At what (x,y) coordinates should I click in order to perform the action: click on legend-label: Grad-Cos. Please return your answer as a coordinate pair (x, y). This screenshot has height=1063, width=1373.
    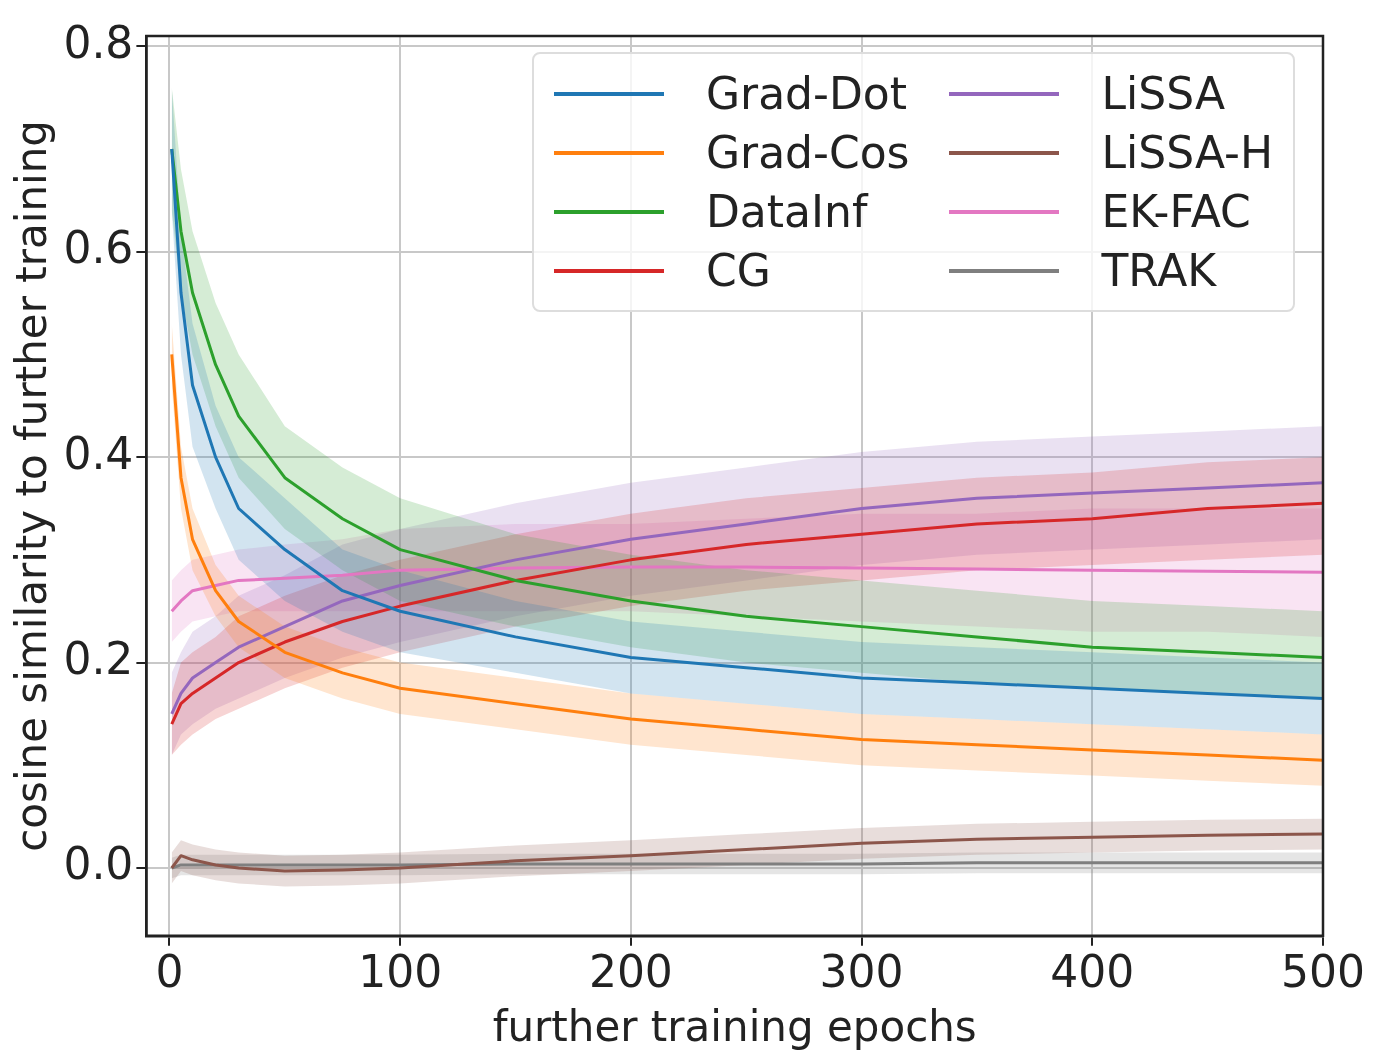
    Looking at the image, I should click on (807, 152).